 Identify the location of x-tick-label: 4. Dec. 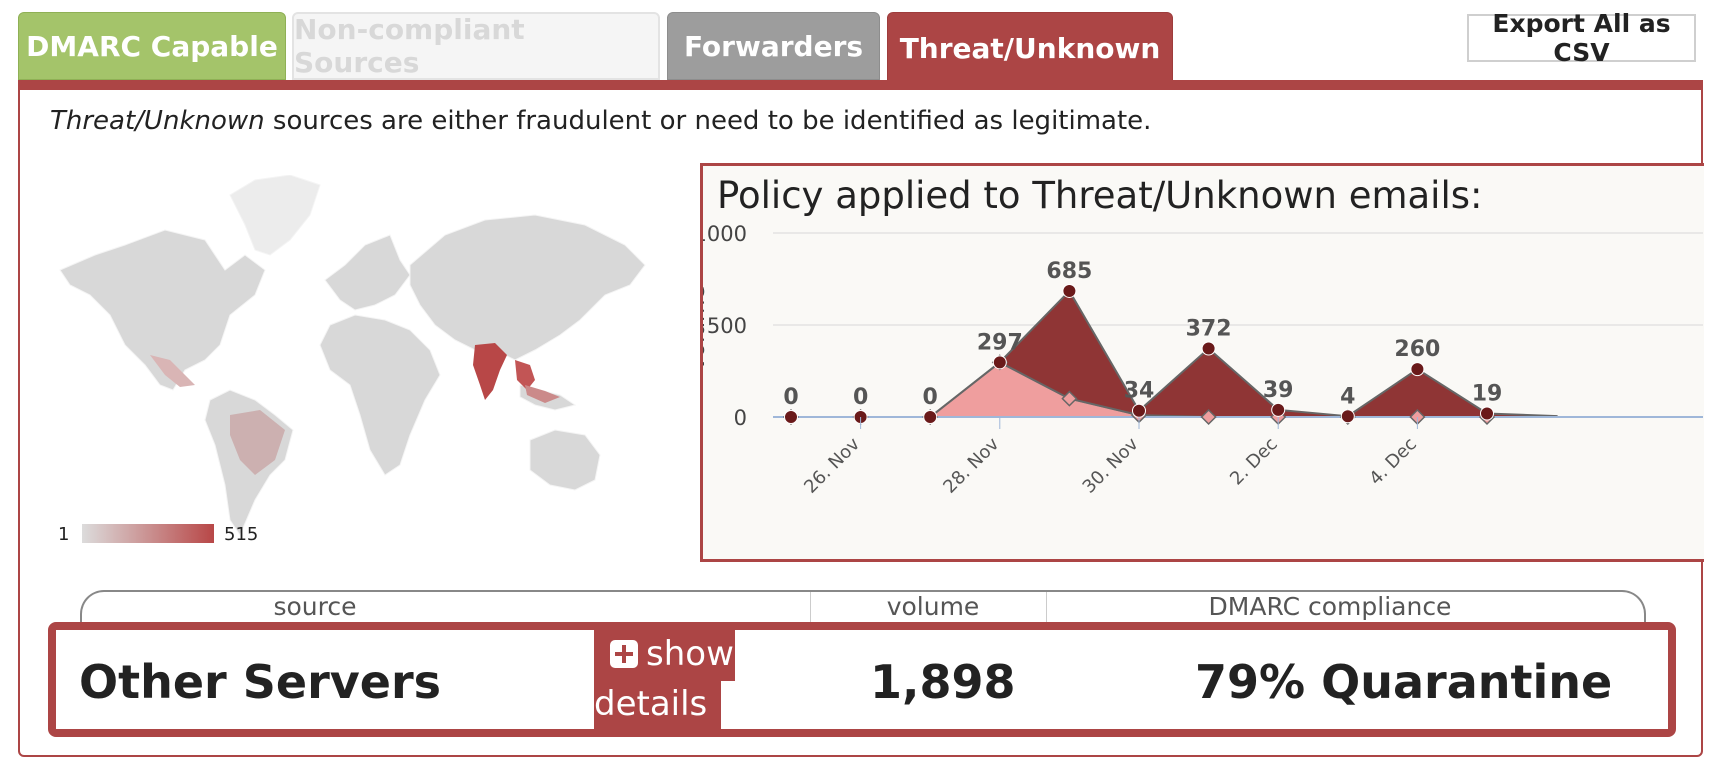
(1393, 462).